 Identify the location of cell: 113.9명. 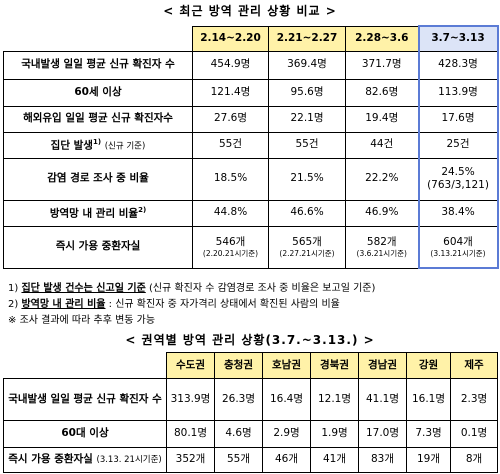
(458, 92).